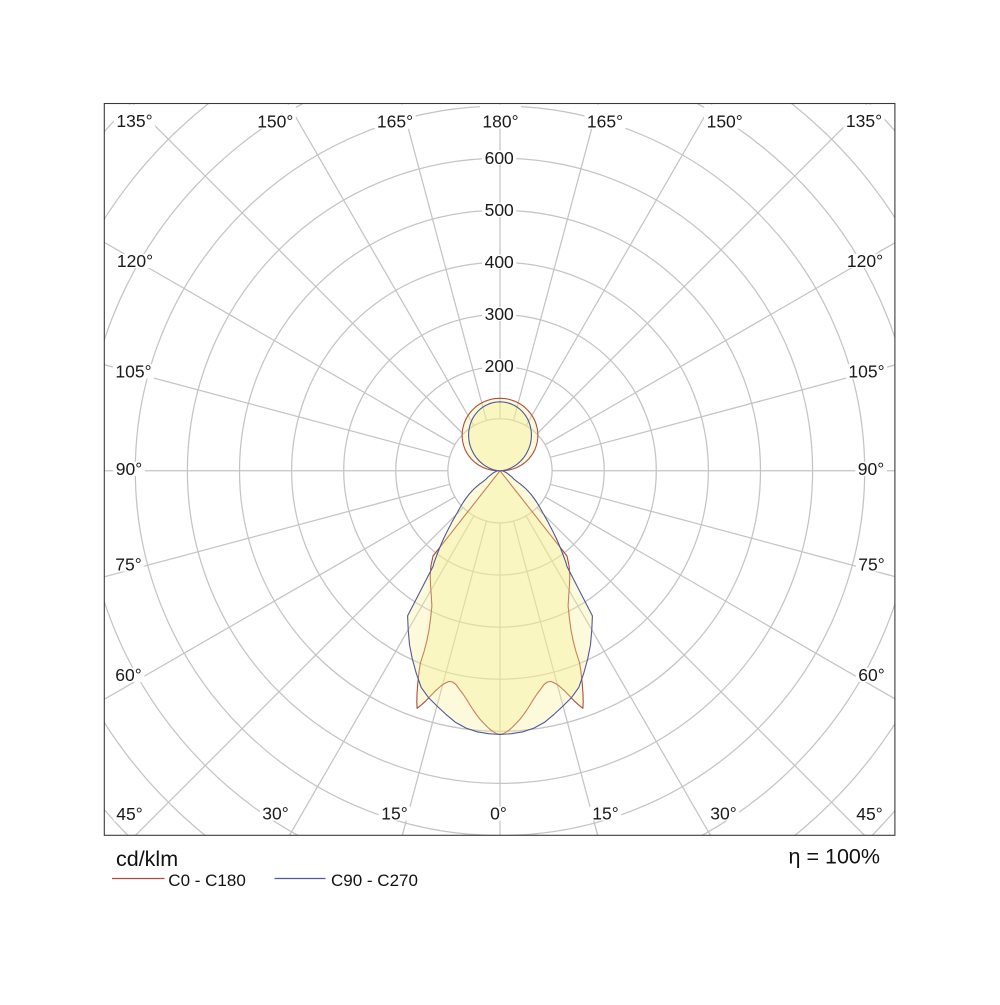 The image size is (1000, 1005). What do you see at coordinates (499, 210) in the screenshot?
I see `svg-text: 500` at bounding box center [499, 210].